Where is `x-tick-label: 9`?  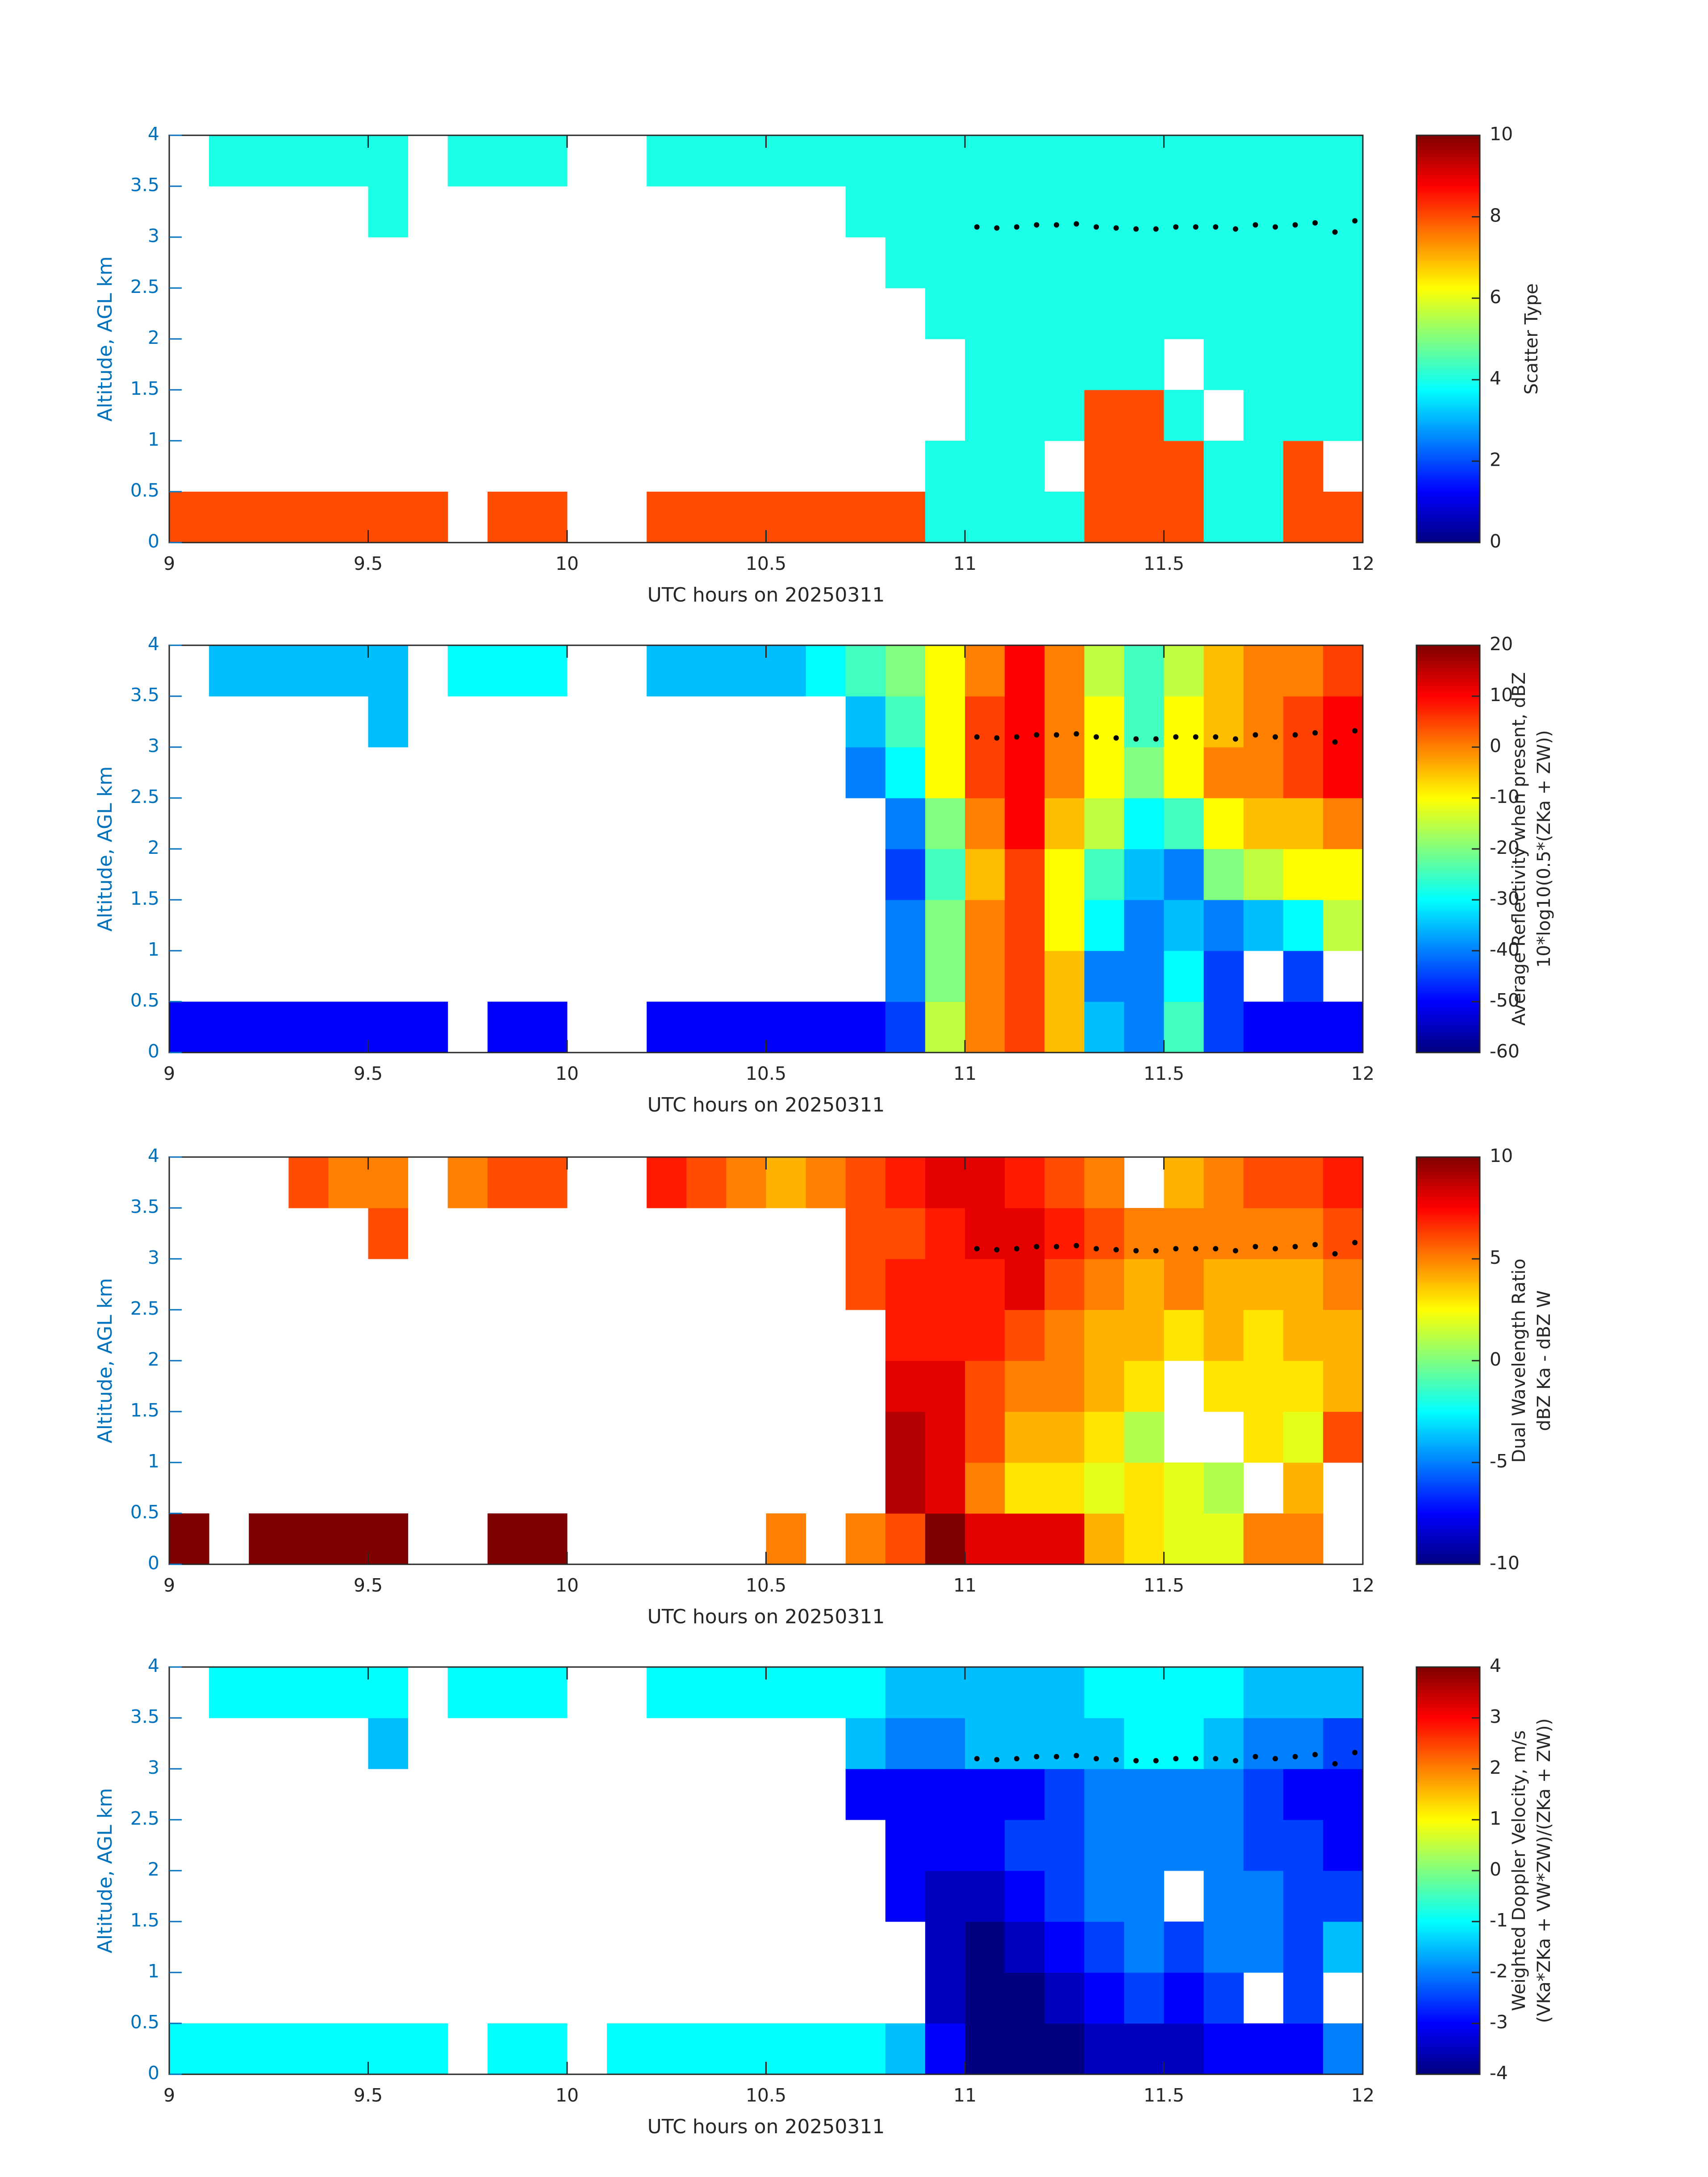 x-tick-label: 9 is located at coordinates (169, 1585).